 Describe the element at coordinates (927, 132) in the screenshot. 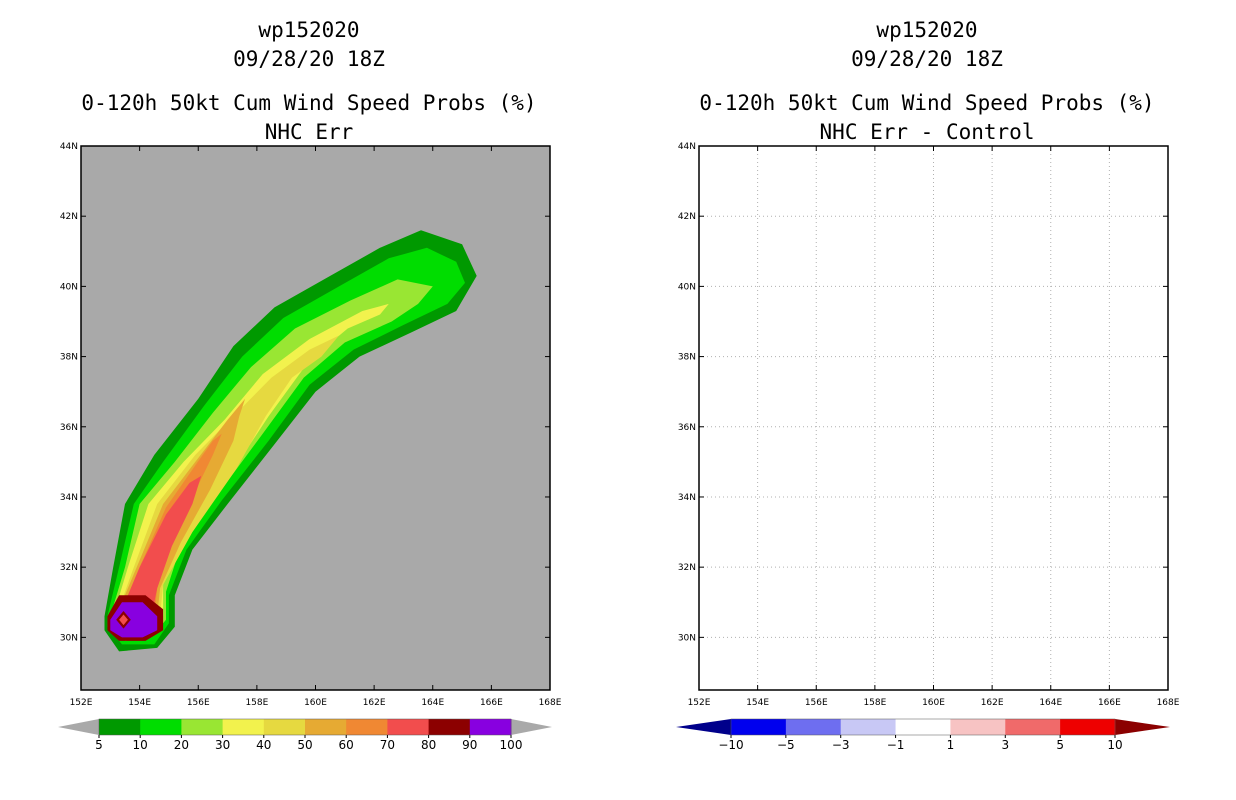

I see `right-subtitle: NHC Err - Control` at that location.